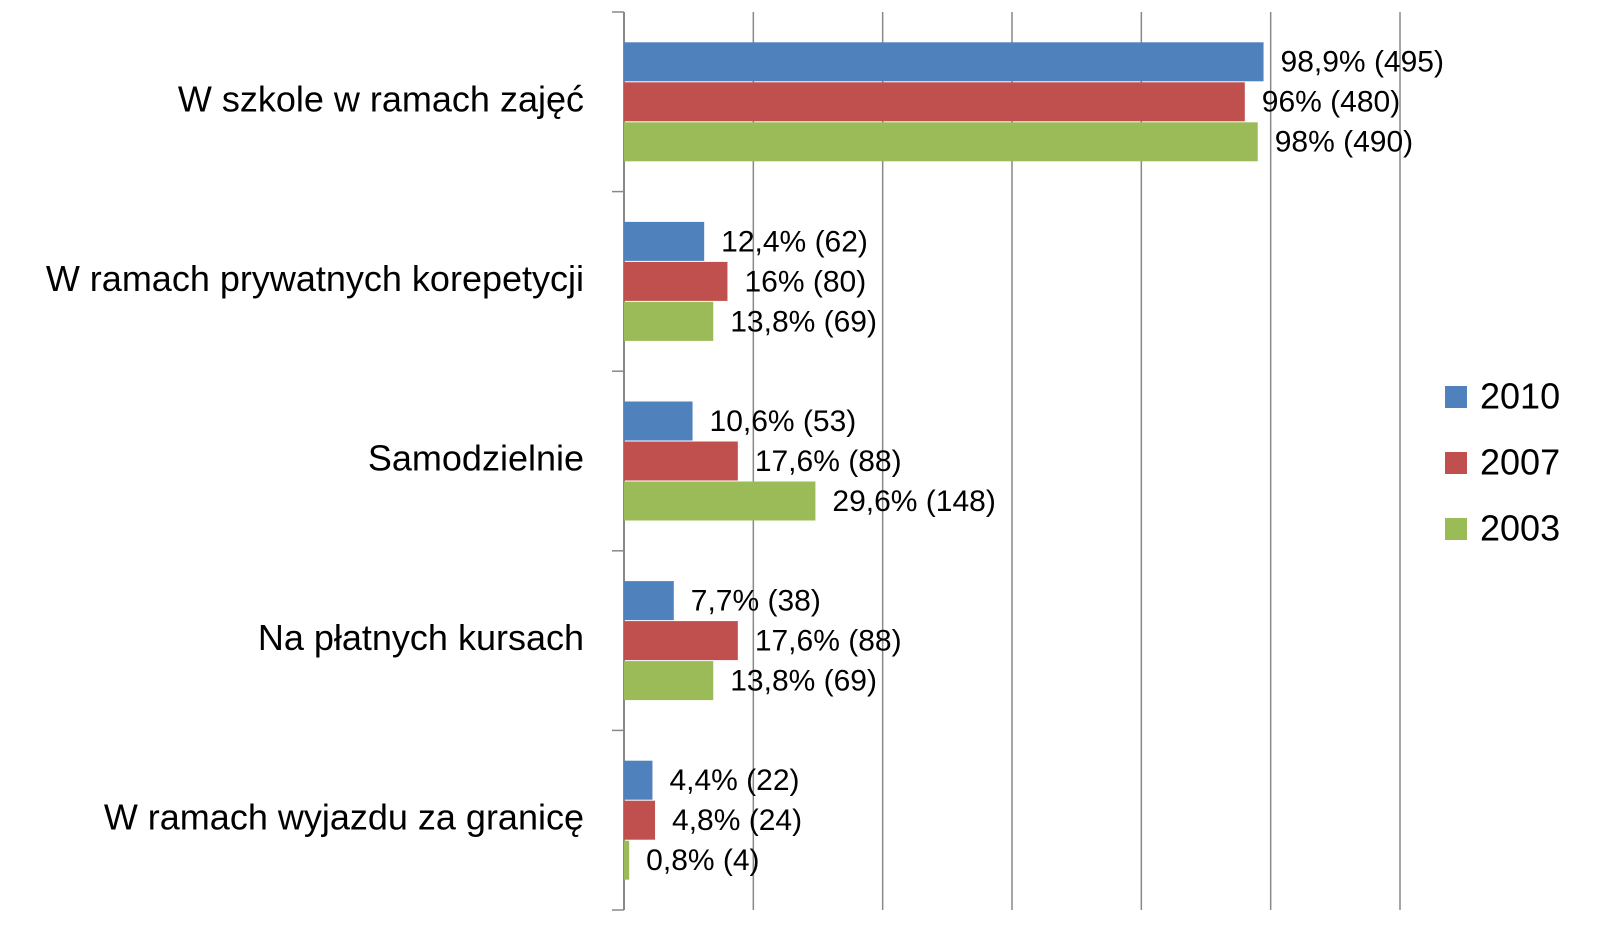 This screenshot has height=932, width=1608. Describe the element at coordinates (381, 98) in the screenshot. I see `category-label: W szkole w ramach zajęć` at that location.